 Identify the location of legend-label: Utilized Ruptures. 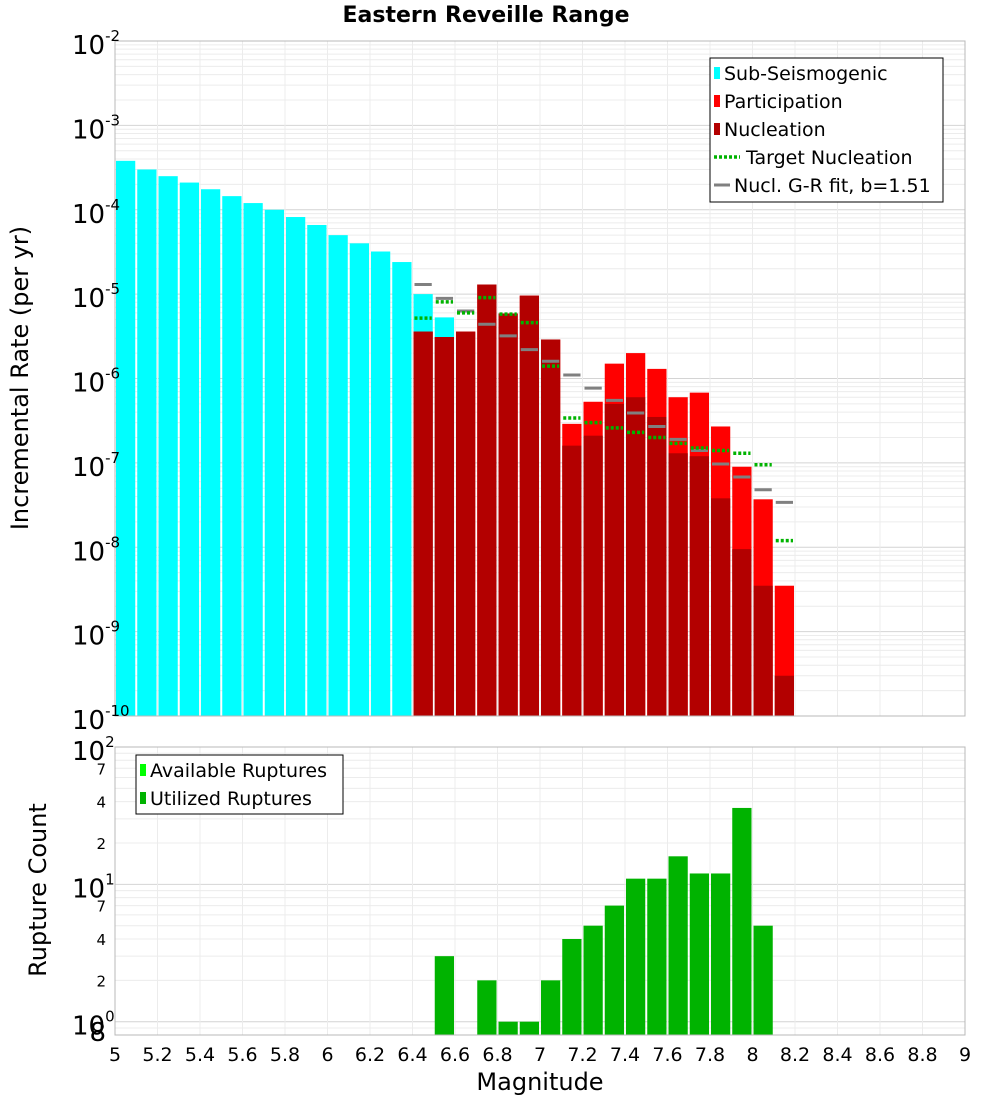
(231, 799).